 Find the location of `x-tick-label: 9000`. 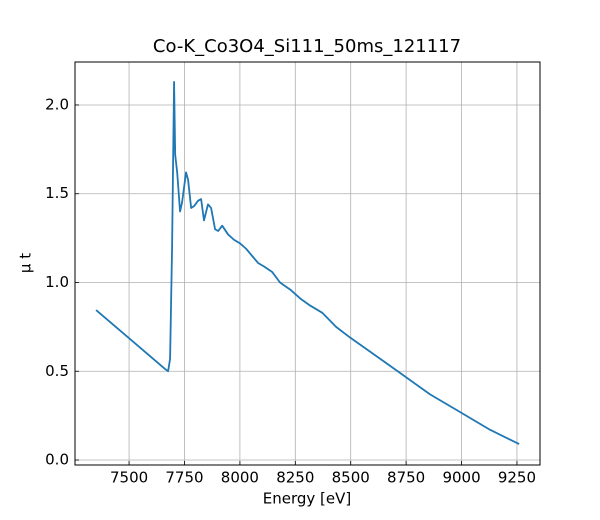

x-tick-label: 9000 is located at coordinates (461, 478).